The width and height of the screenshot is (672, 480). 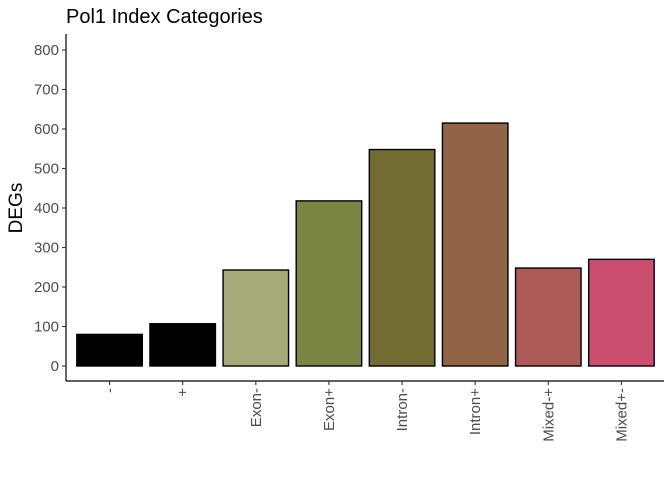 What do you see at coordinates (46, 208) in the screenshot?
I see `y-tick-label: 400` at bounding box center [46, 208].